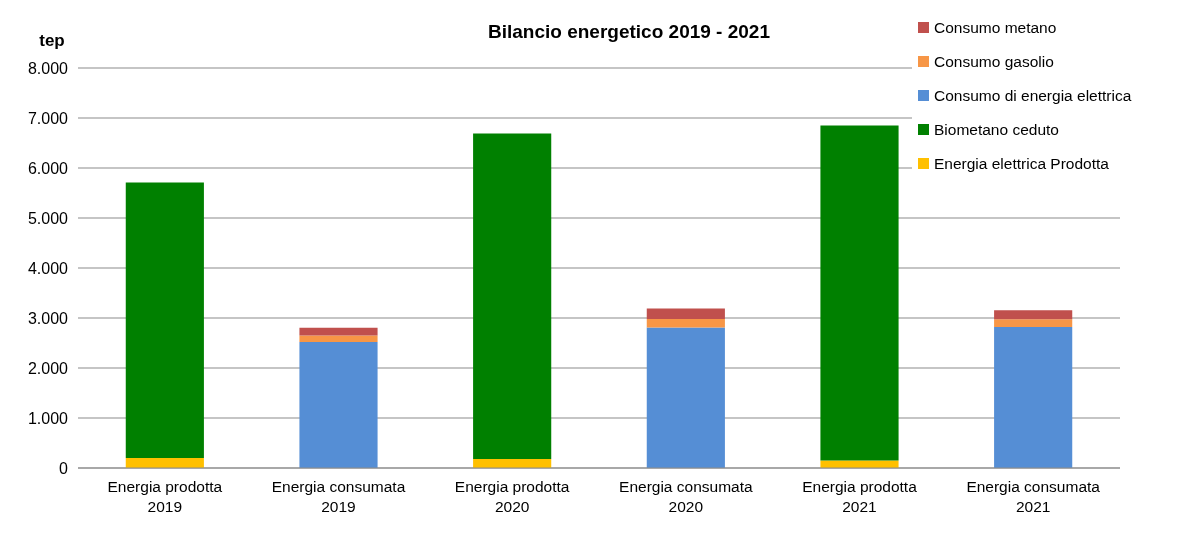  Describe the element at coordinates (338, 496) in the screenshot. I see `x-tick-label: Energia consumata 2019` at that location.